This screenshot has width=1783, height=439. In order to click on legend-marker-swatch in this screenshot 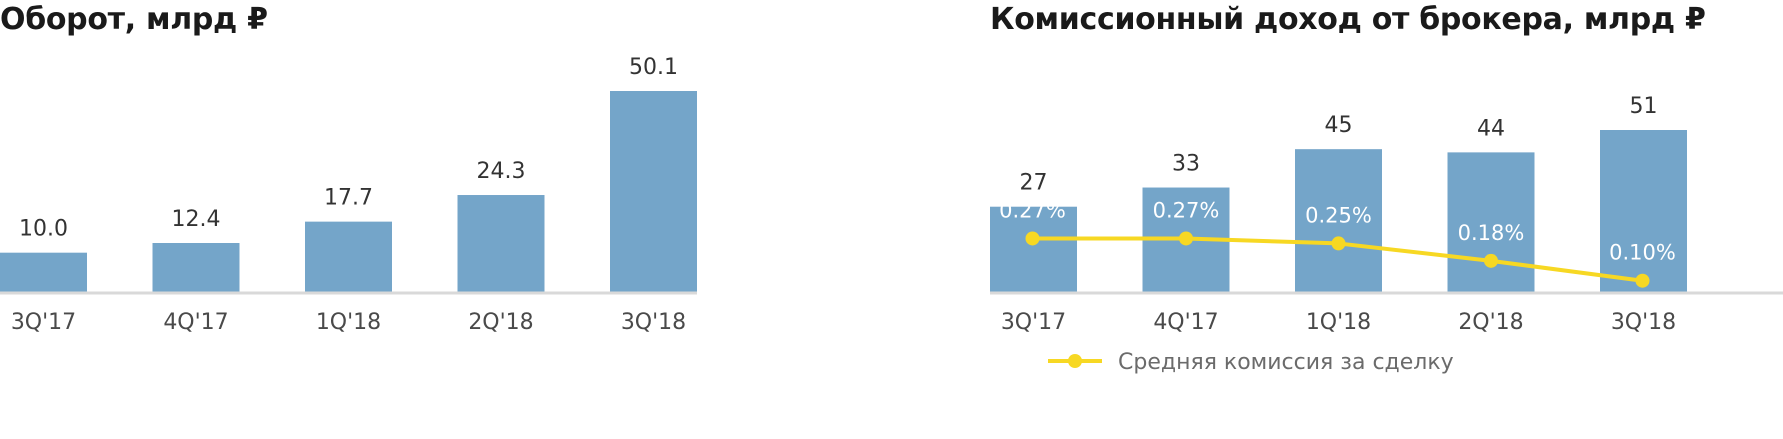, I will do `click(1075, 361)`.